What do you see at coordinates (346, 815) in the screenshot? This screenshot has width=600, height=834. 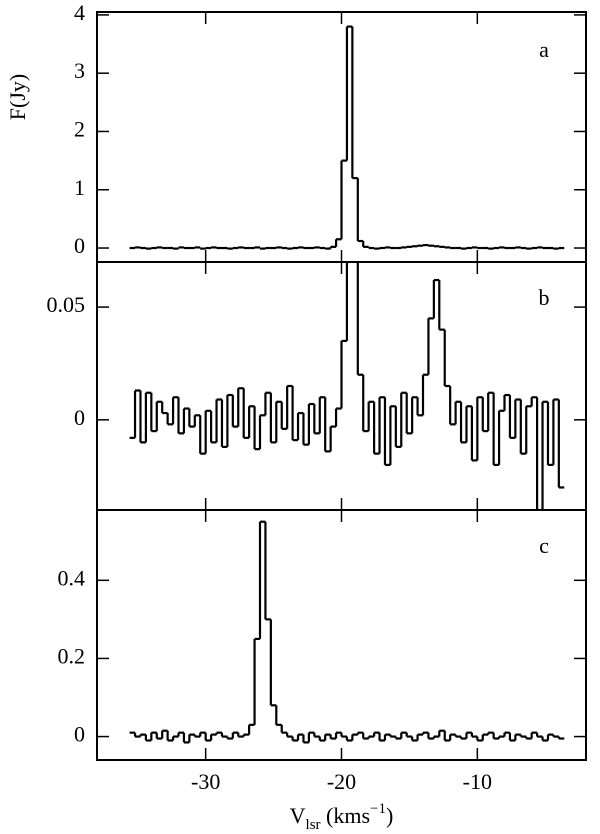 I see `x-axis-label-part: (kms` at bounding box center [346, 815].